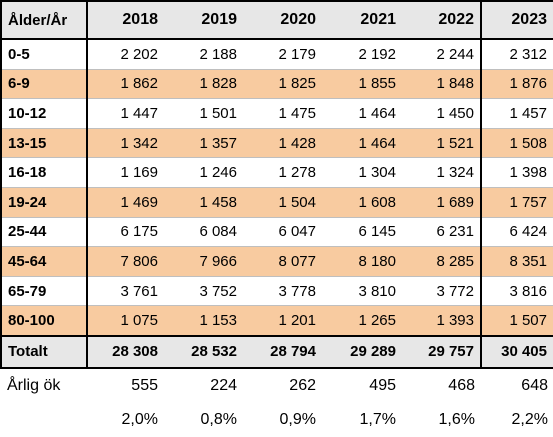  I want to click on annual-increase-percent: 2,0%, so click(125, 419).